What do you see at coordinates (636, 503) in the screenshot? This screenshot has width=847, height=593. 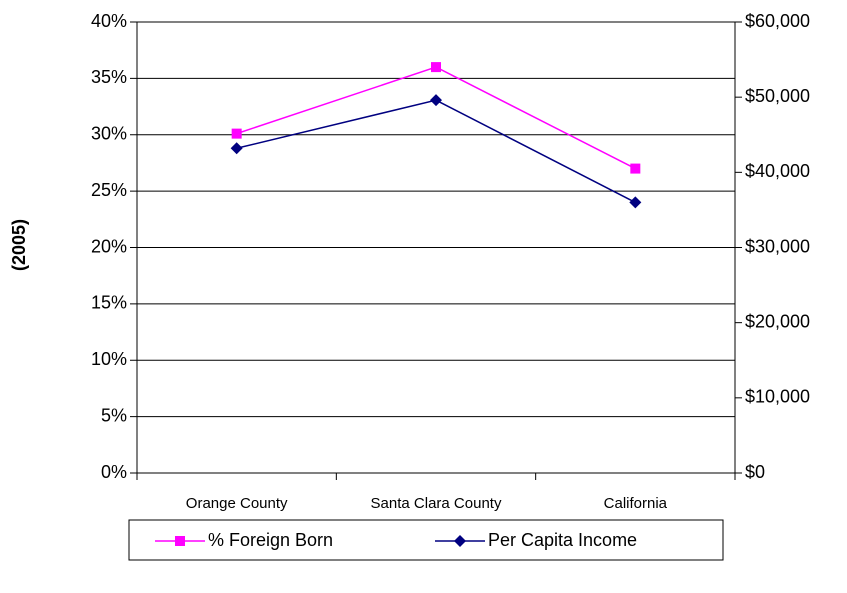 I see `x-tick-label: California` at bounding box center [636, 503].